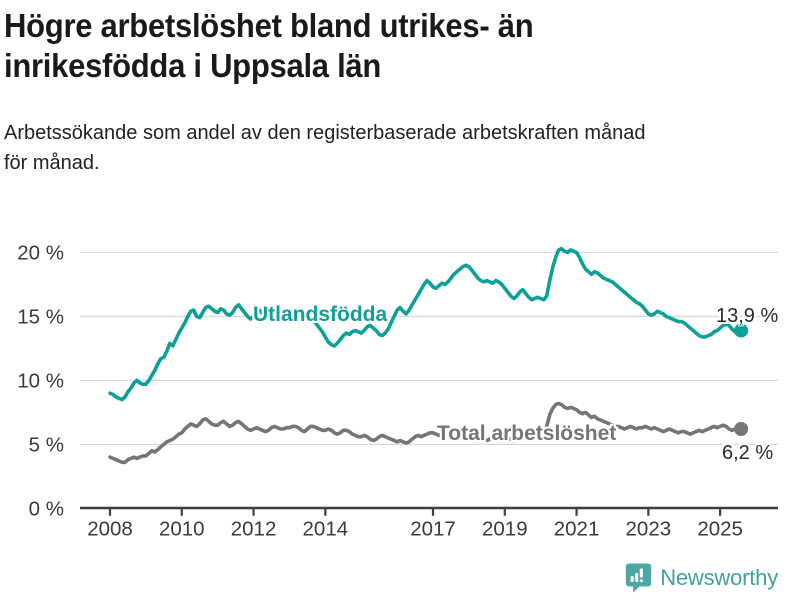  What do you see at coordinates (320, 314) in the screenshot?
I see `series-label-utlandsfodda: Utlandsfödda` at bounding box center [320, 314].